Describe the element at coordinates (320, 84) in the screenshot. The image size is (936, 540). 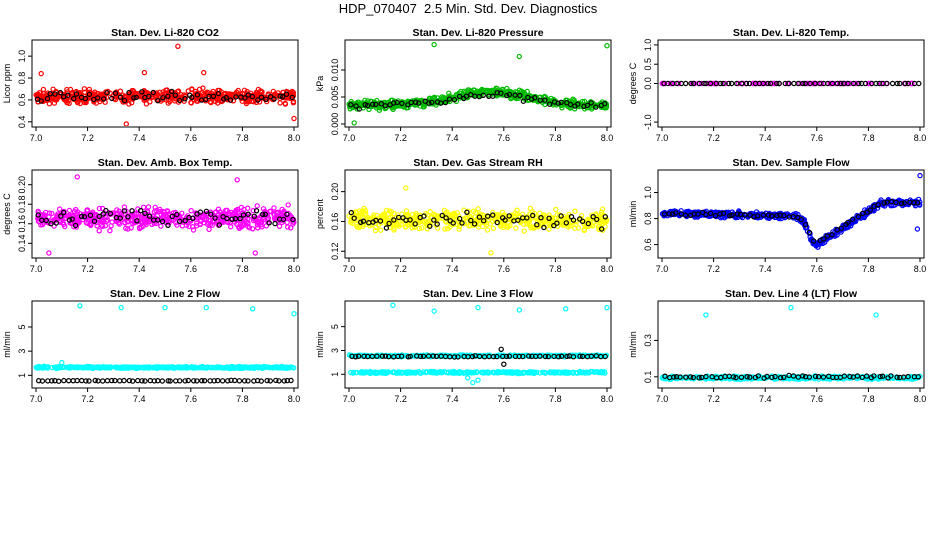
I see `y-axis-label: kPa` at that location.